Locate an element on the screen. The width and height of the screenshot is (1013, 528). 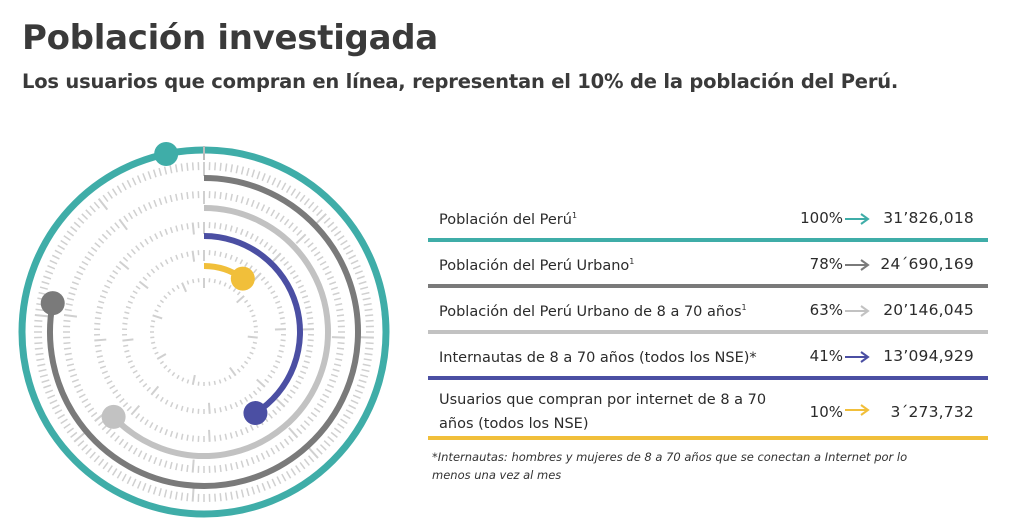
row-value: 20’146,045 is located at coordinates (928, 310).